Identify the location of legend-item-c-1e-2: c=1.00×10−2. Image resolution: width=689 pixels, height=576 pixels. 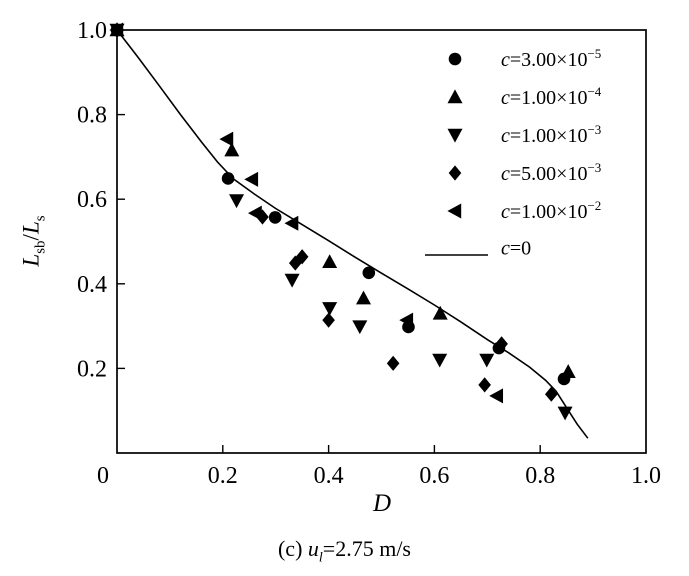
(544, 211).